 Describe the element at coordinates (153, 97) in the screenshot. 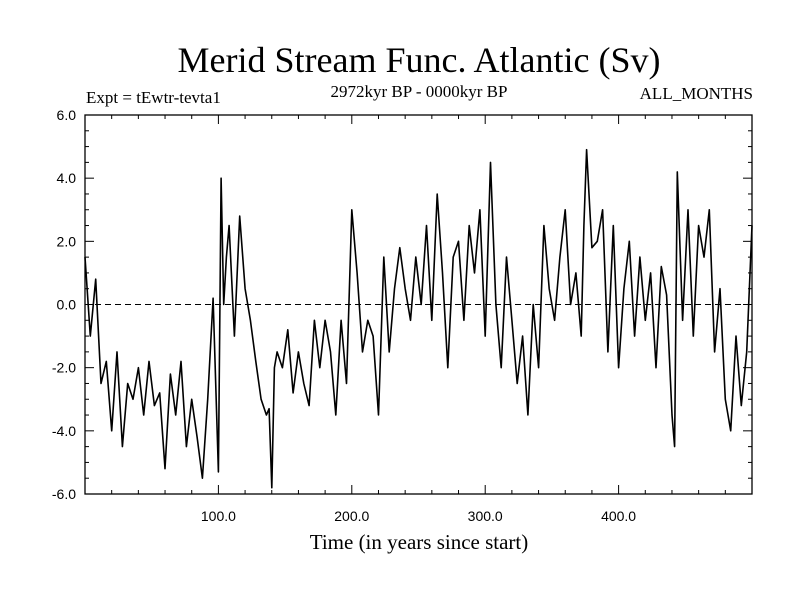

I see `subtitle-expt: Expt = tEwtr-tevta1` at that location.